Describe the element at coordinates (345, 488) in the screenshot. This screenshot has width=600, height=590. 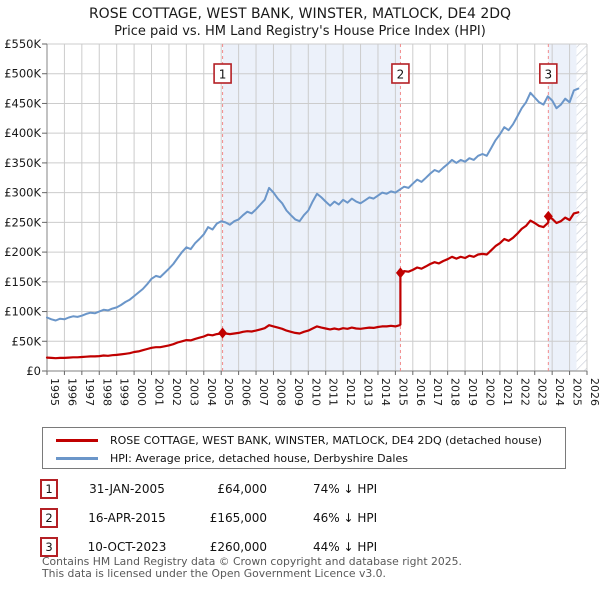
I see `sale-vs-hpi: 74% ↓ HPI` at that location.